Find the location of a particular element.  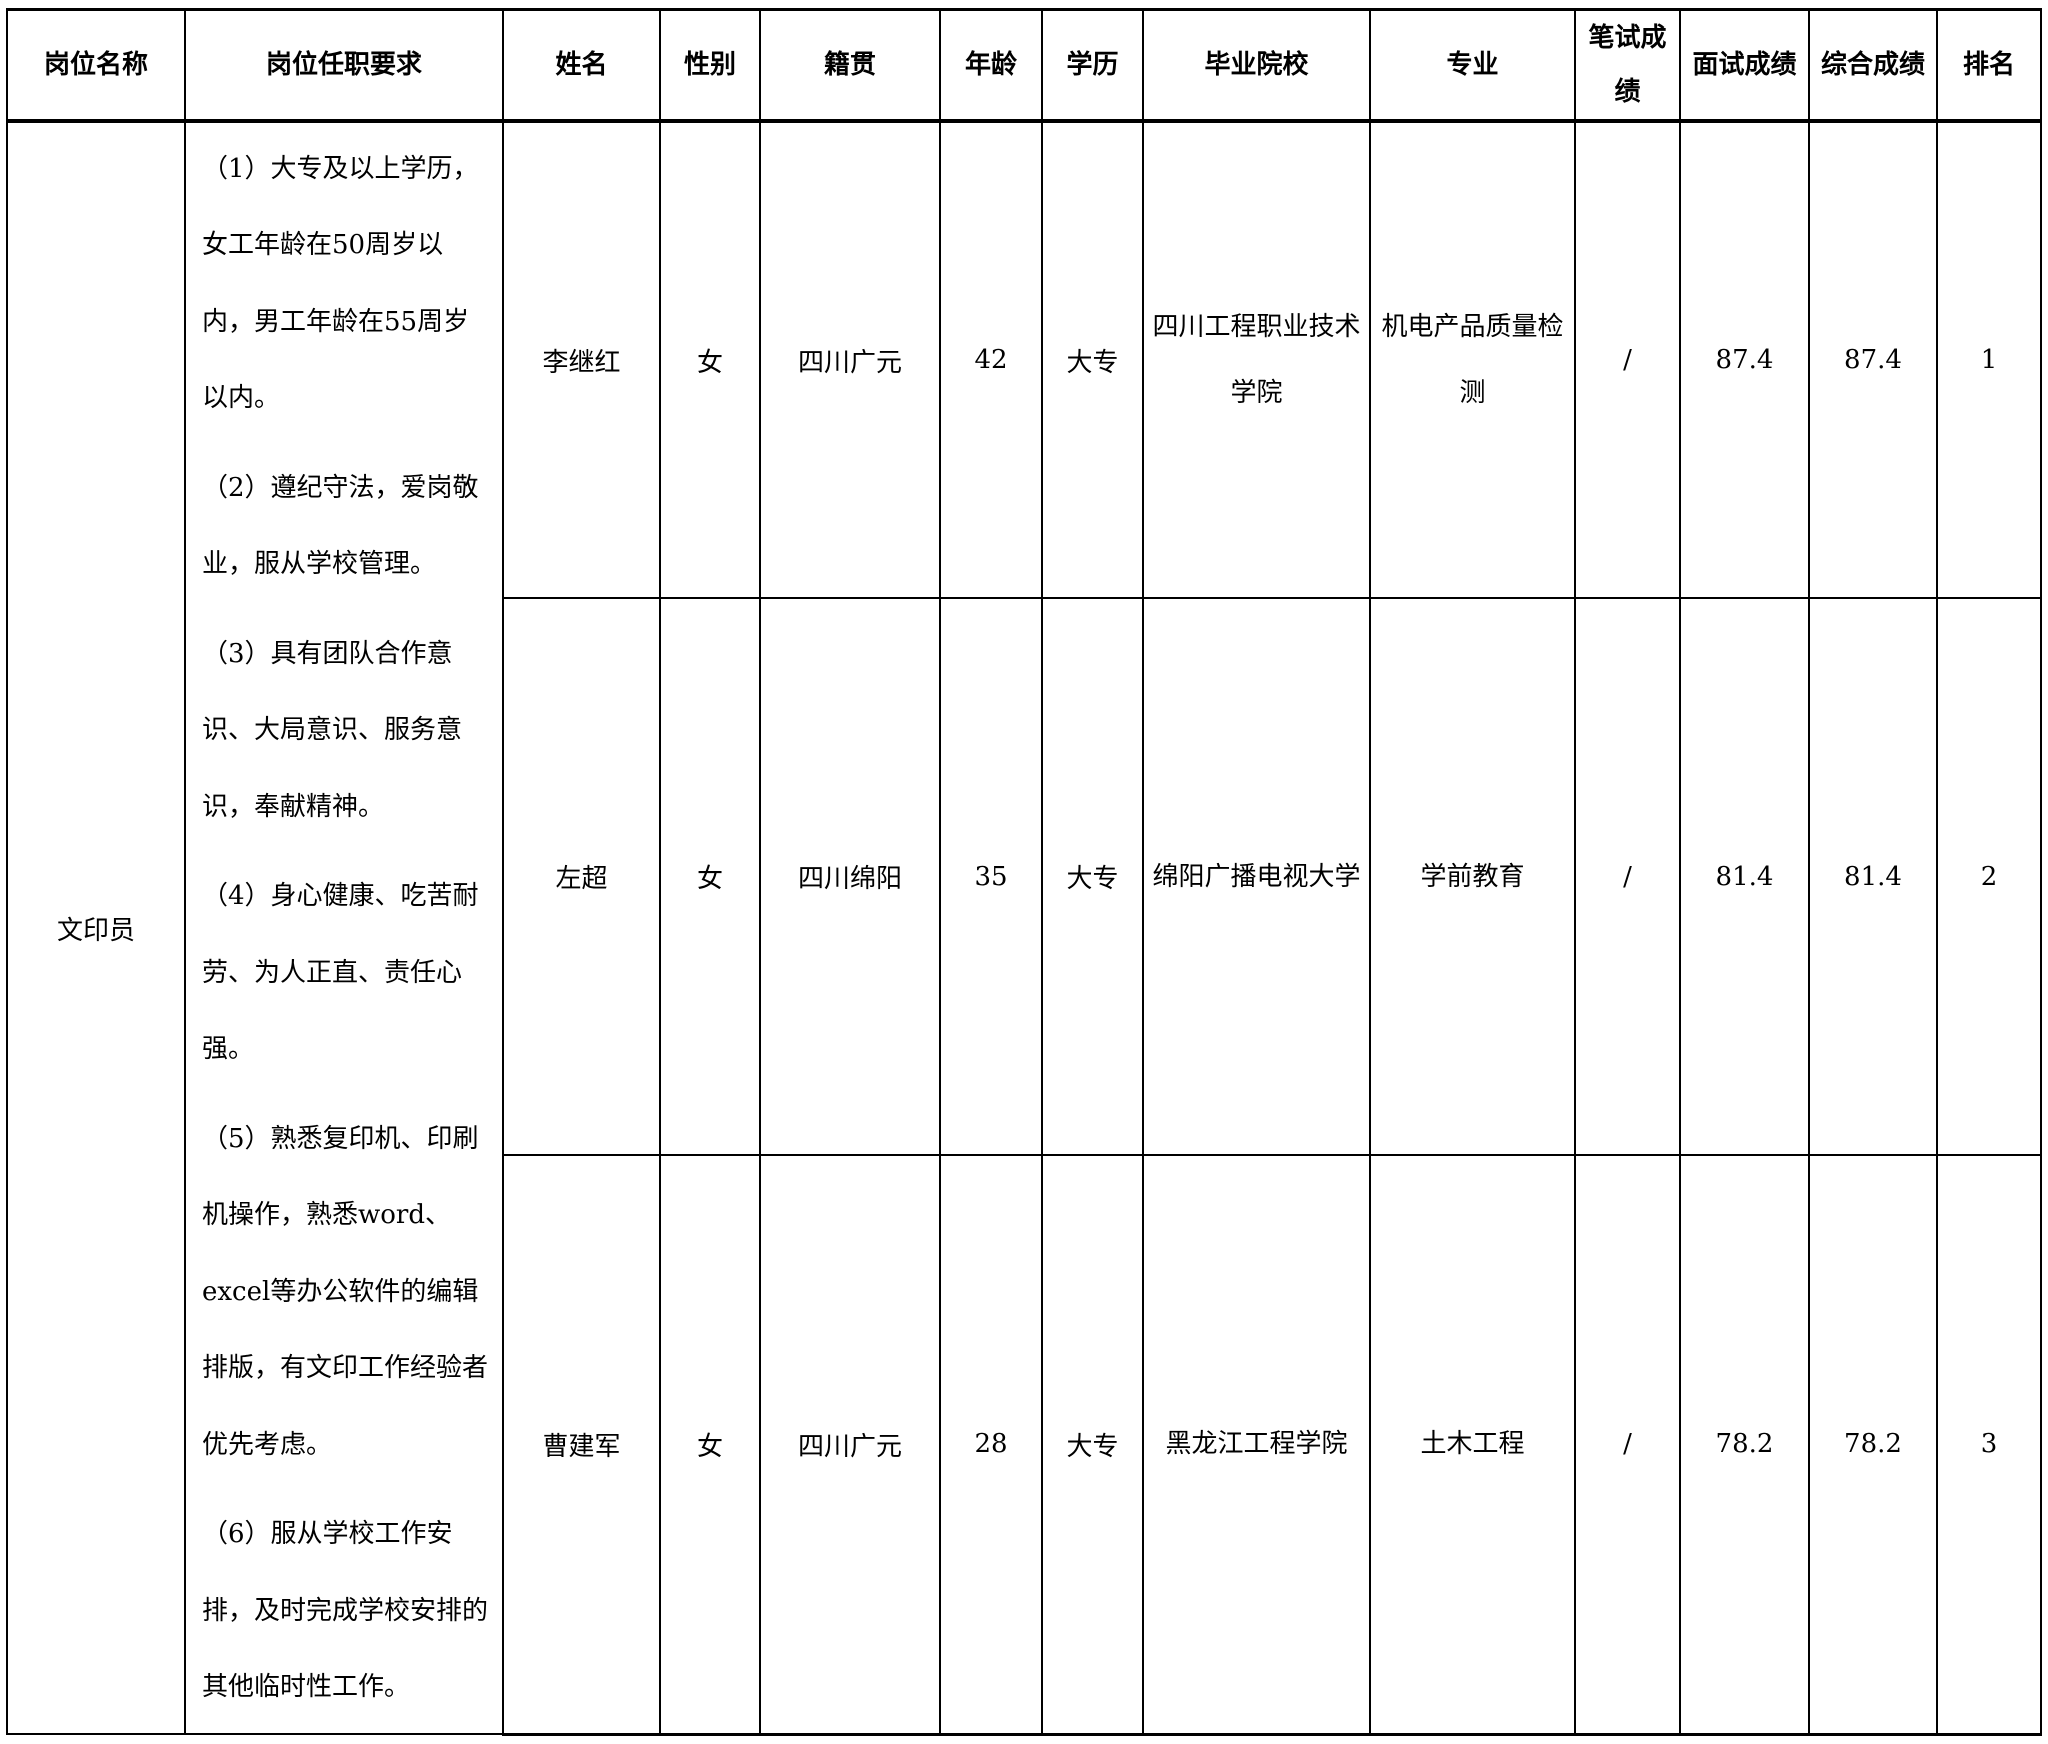

header-major: 专业 is located at coordinates (1472, 65).